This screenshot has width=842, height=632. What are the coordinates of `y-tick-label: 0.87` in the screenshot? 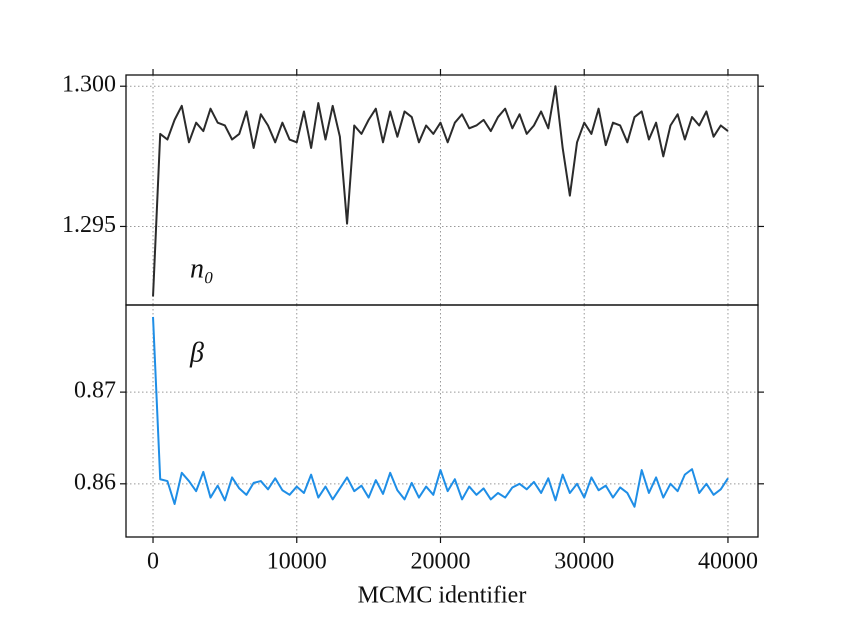 It's located at (95, 391).